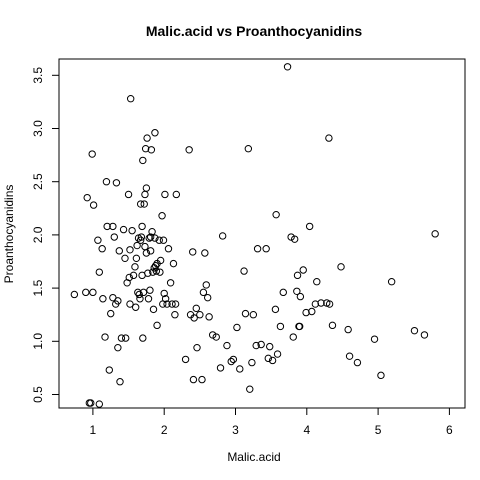  What do you see at coordinates (38, 287) in the screenshot?
I see `y-tick-label: 1.5` at bounding box center [38, 287].